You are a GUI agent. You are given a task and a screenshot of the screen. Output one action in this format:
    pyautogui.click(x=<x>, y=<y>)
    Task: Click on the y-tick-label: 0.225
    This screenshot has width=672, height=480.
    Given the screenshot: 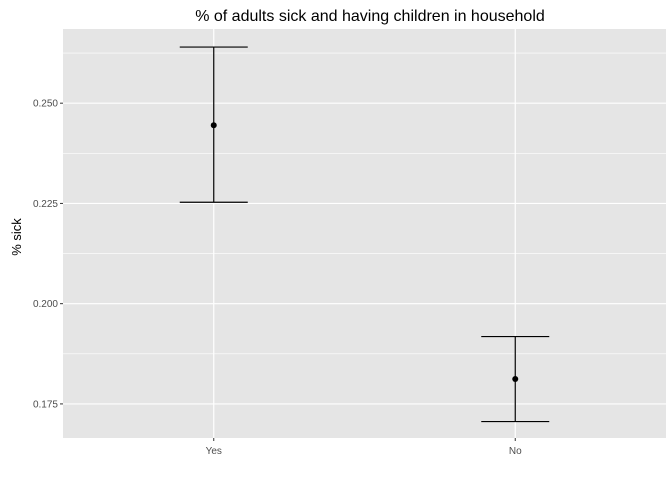 What is the action you would take?
    pyautogui.click(x=45, y=204)
    